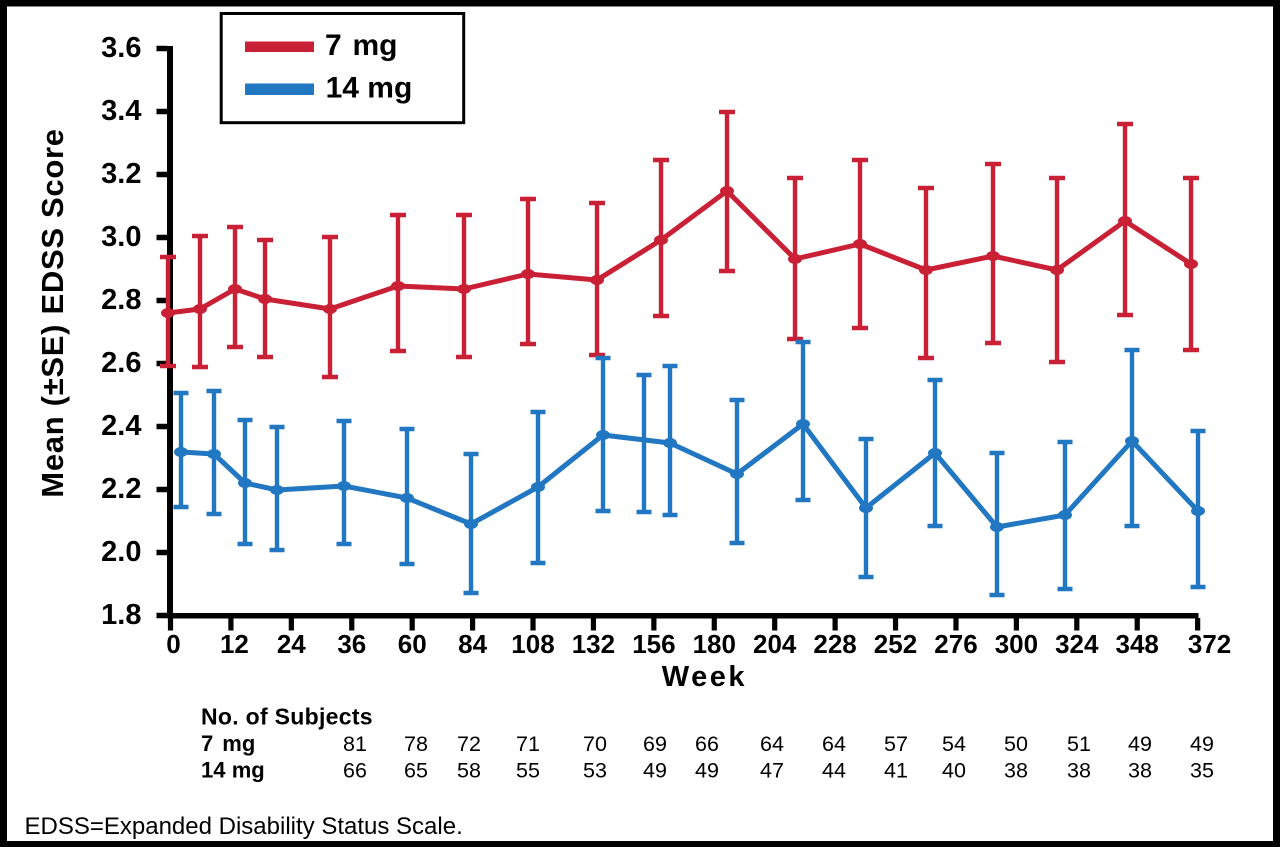 Image resolution: width=1280 pixels, height=847 pixels. Describe the element at coordinates (173, 644) in the screenshot. I see `svg-text: 0` at that location.